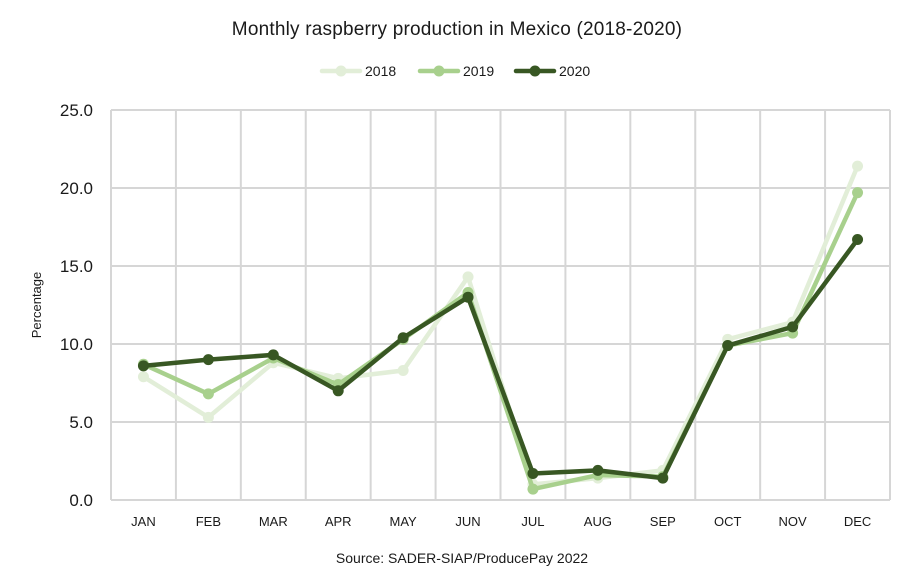  What do you see at coordinates (357, 71) in the screenshot?
I see `legend-item-2018: 2018` at bounding box center [357, 71].